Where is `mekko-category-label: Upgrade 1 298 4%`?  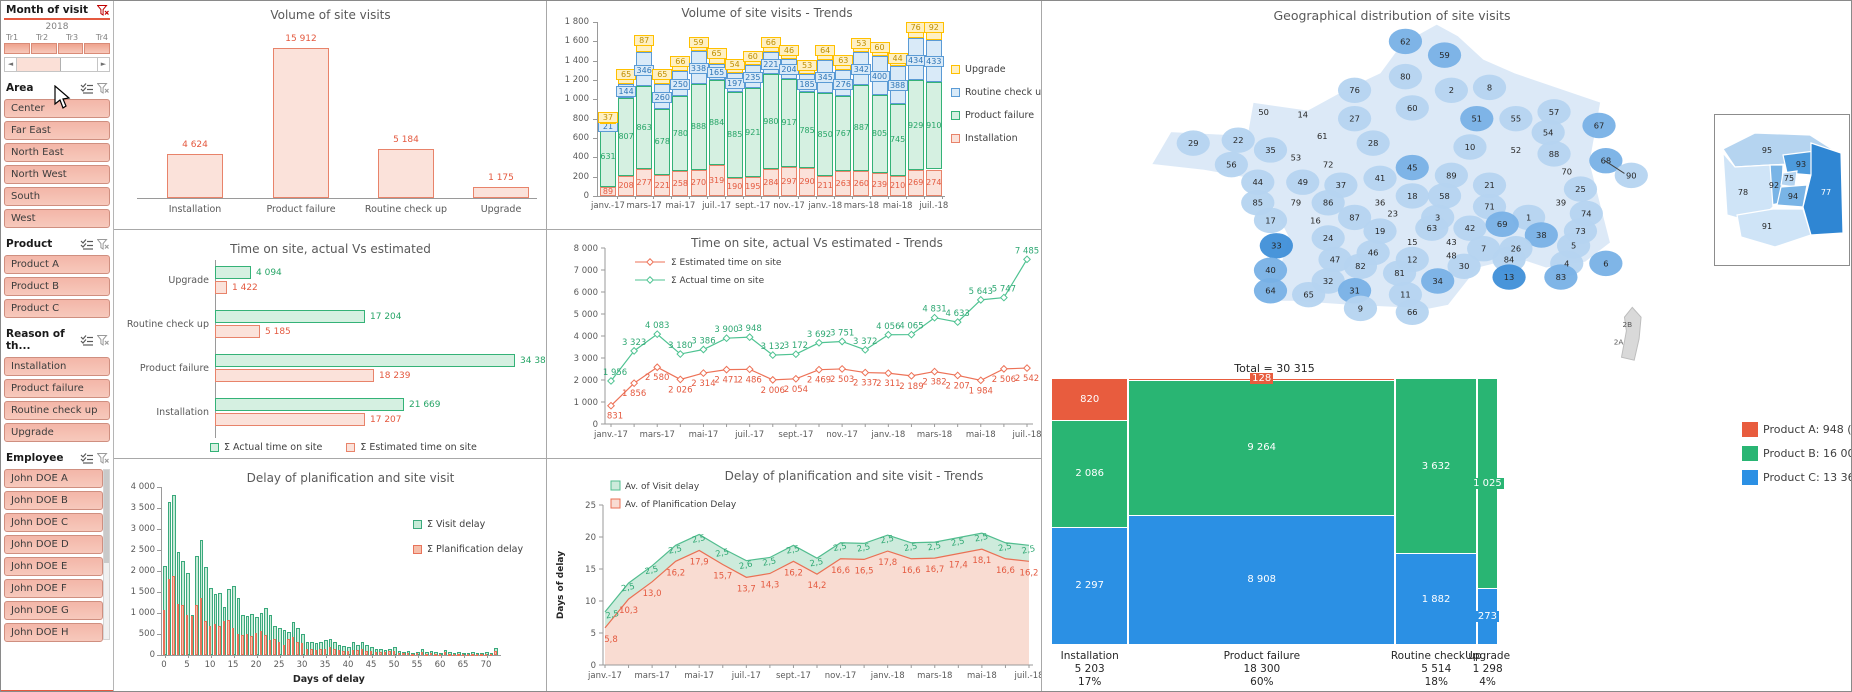
mekko-category-label: Upgrade 1 298 4% is located at coordinates (1488, 669).